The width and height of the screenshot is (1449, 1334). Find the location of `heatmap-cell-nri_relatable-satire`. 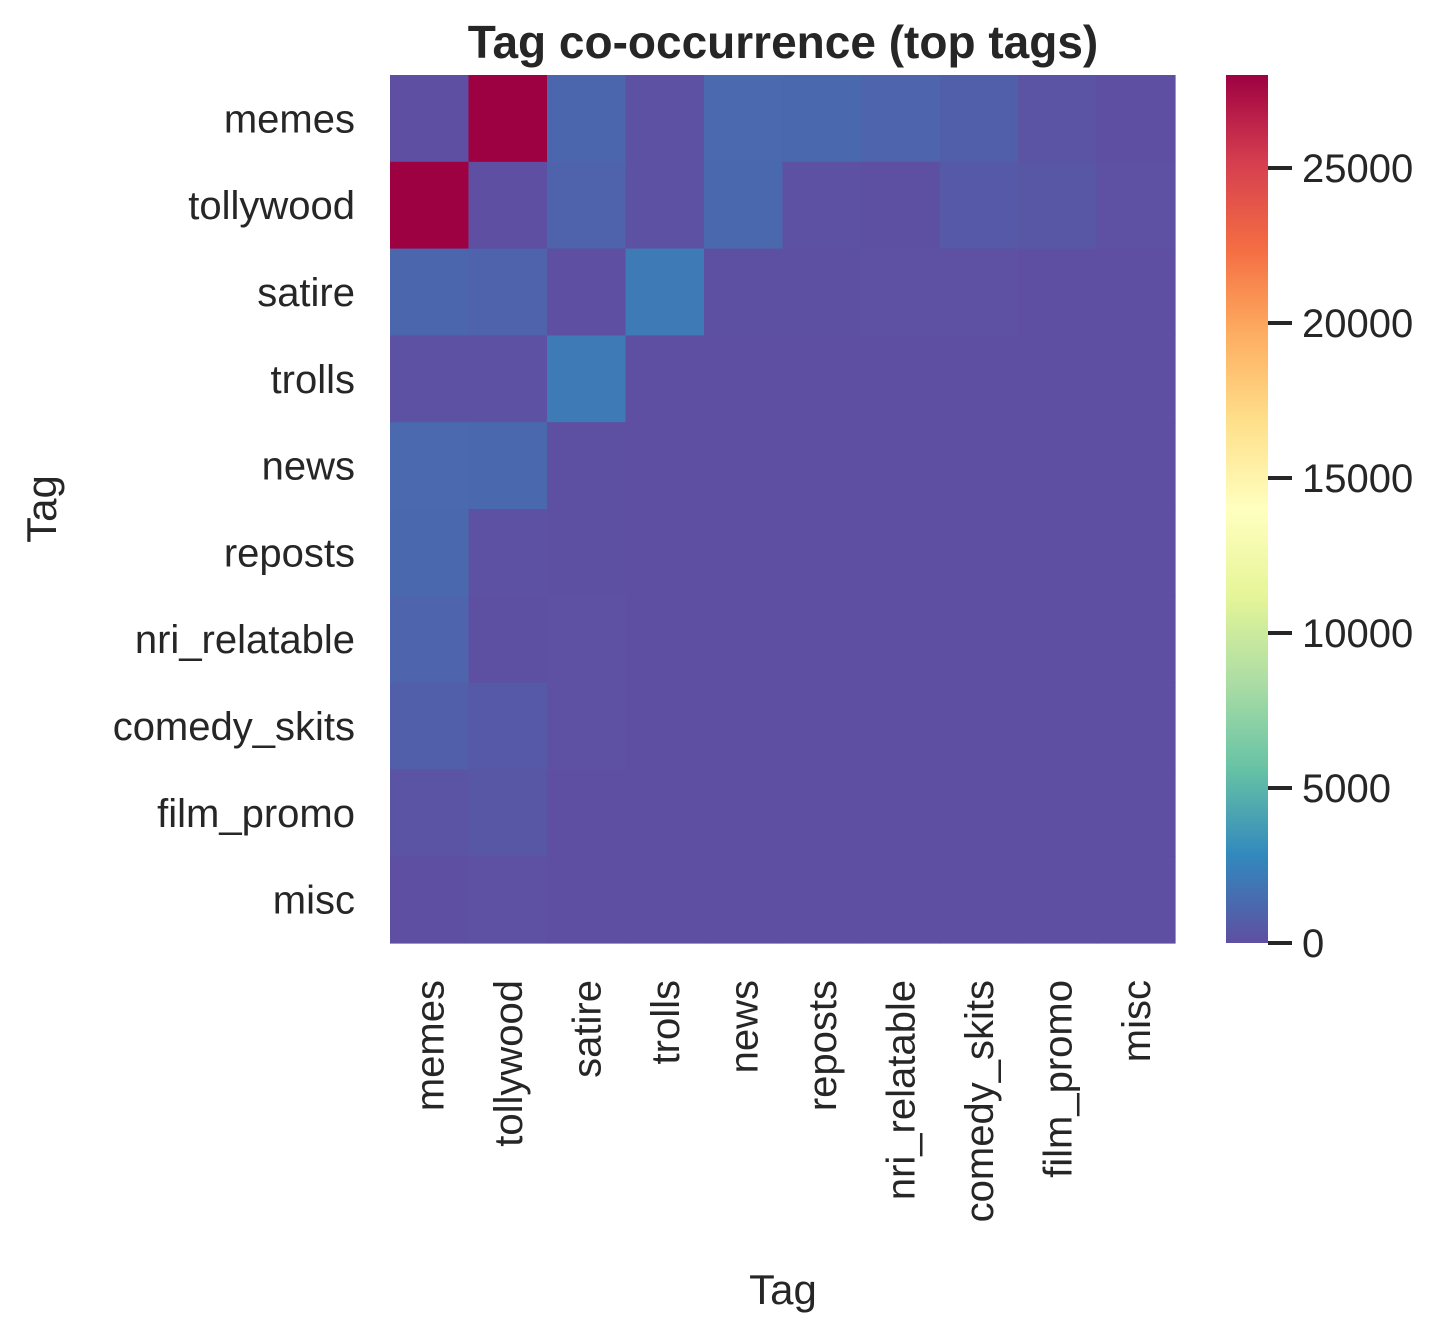

heatmap-cell-nri_relatable-satire is located at coordinates (587, 639).